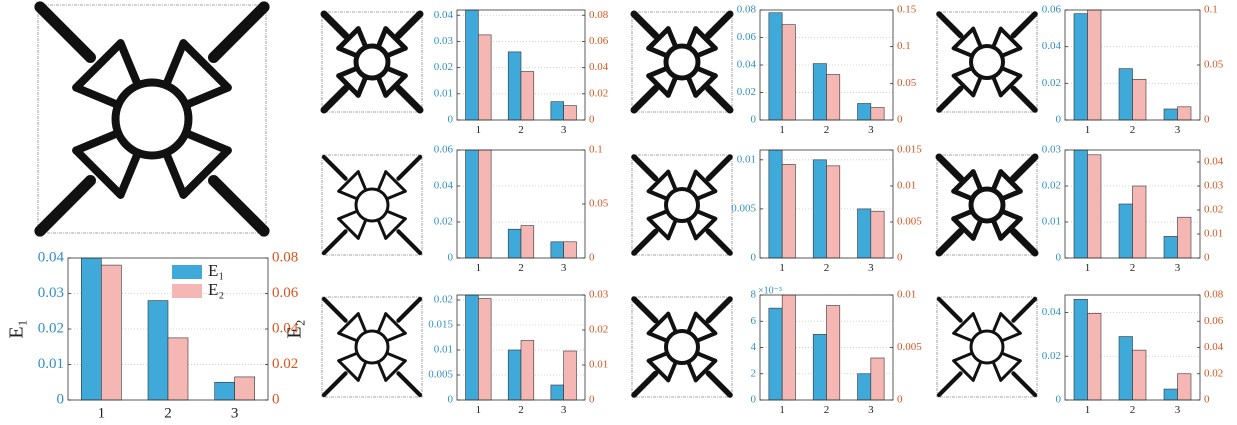 The width and height of the screenshot is (1237, 425). Describe the element at coordinates (754, 321) in the screenshot. I see `y-tick-label: 6` at that location.